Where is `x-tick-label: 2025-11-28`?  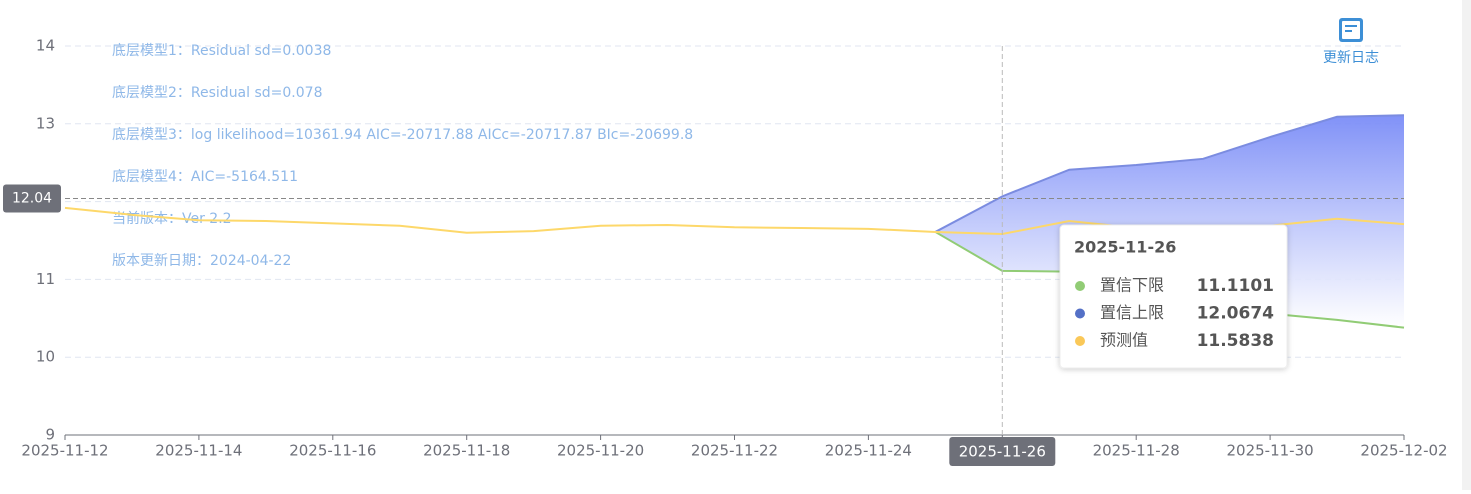 x-tick-label: 2025-11-28 is located at coordinates (1136, 451).